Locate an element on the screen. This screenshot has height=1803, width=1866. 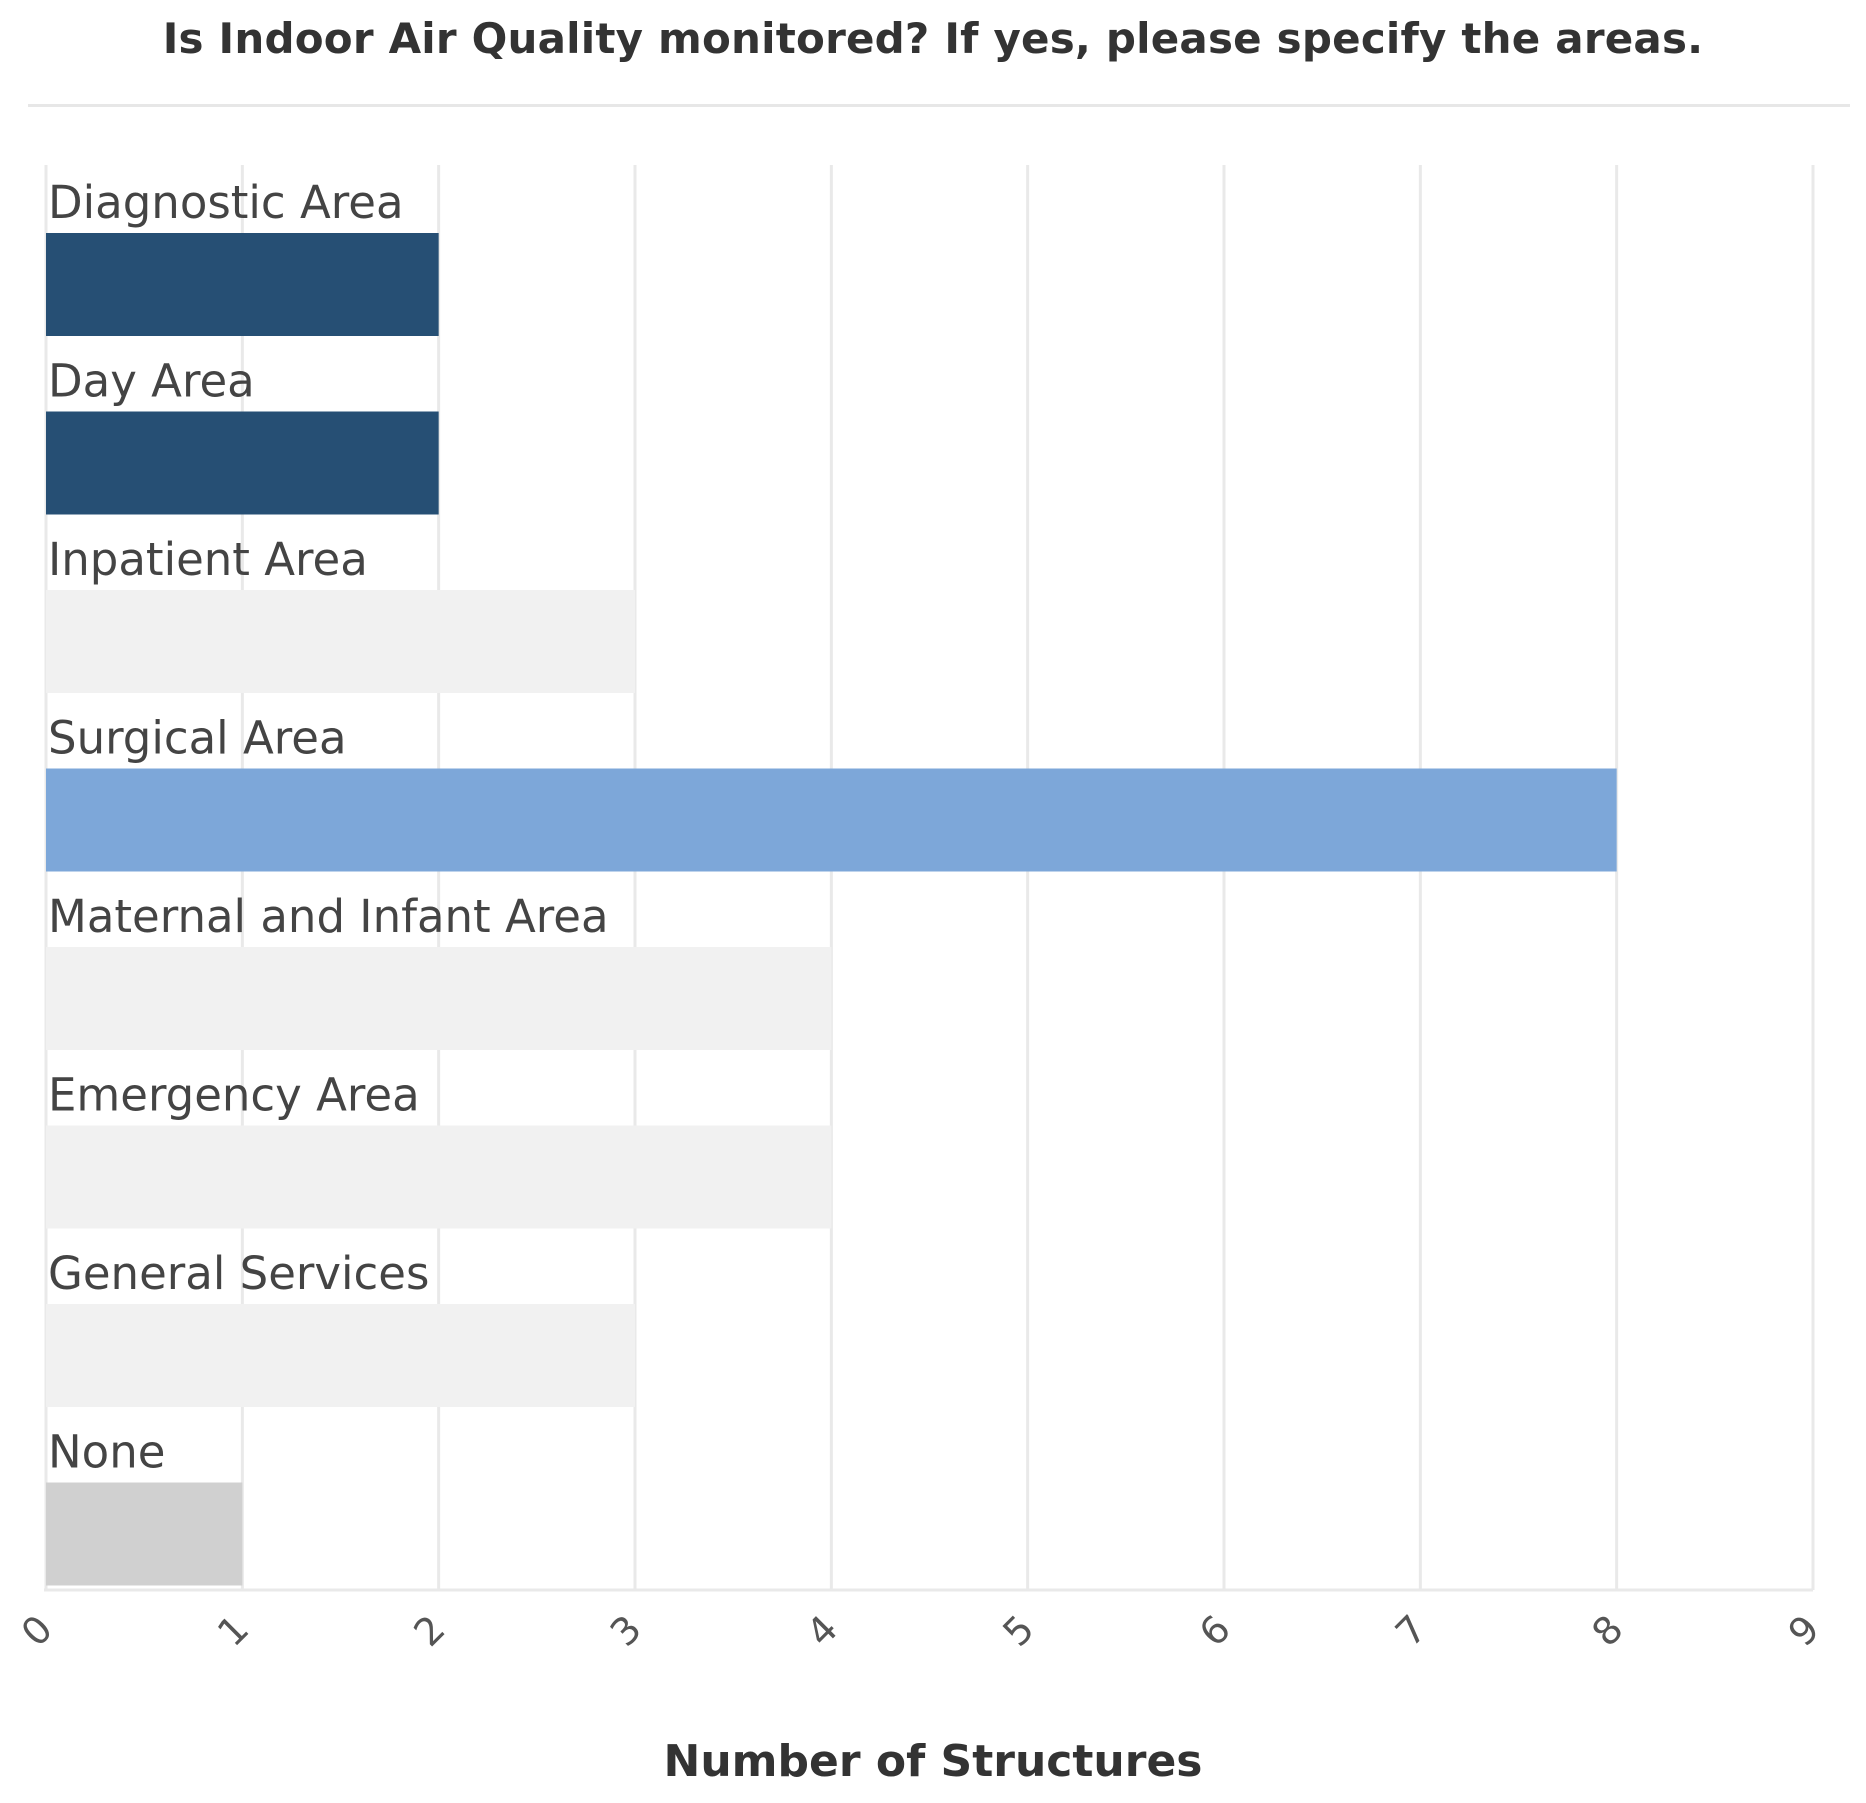
x-tick-label: 5 is located at coordinates (1018, 1631).